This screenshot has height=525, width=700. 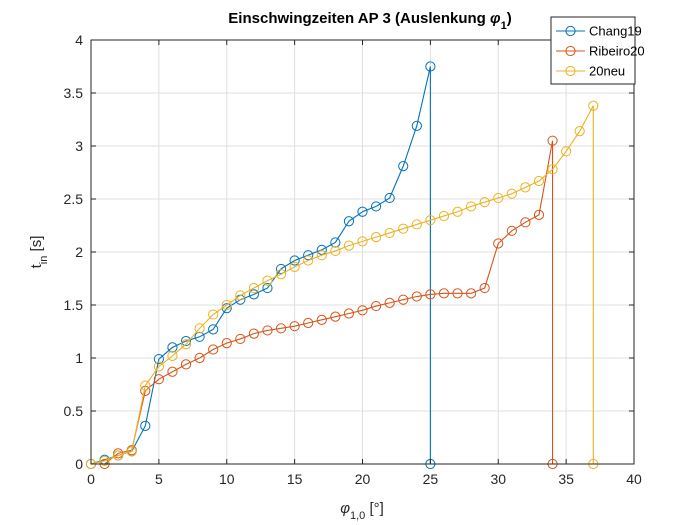 I want to click on y-tick-label: 1.5, so click(x=74, y=305).